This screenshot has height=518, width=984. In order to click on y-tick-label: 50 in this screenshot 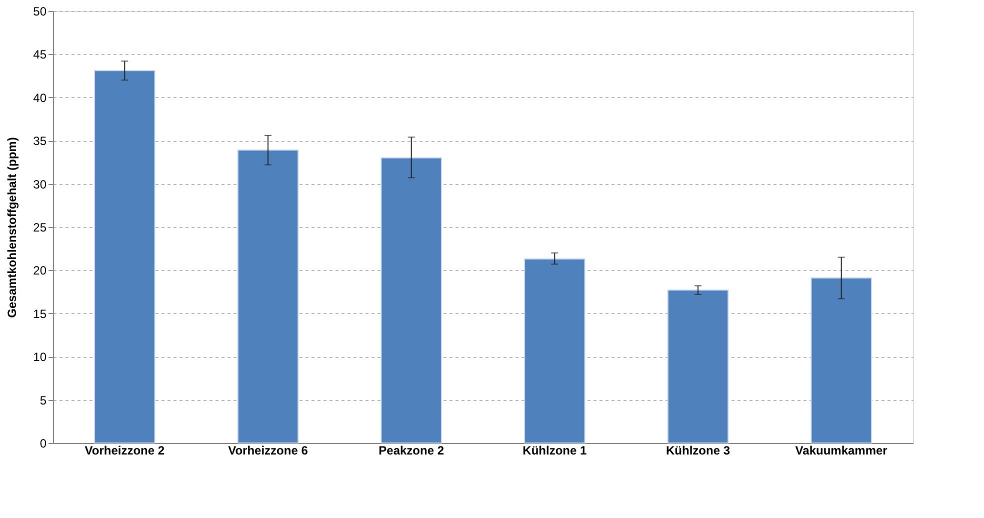, I will do `click(40, 11)`.